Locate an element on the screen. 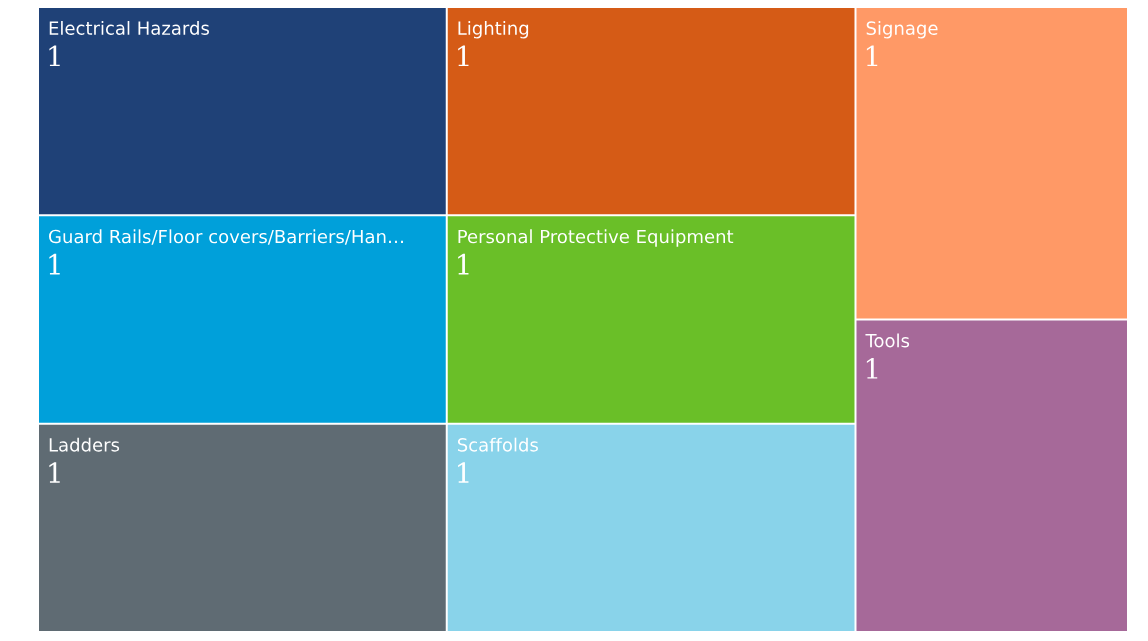  category-label: Electrical Hazards is located at coordinates (129, 28).